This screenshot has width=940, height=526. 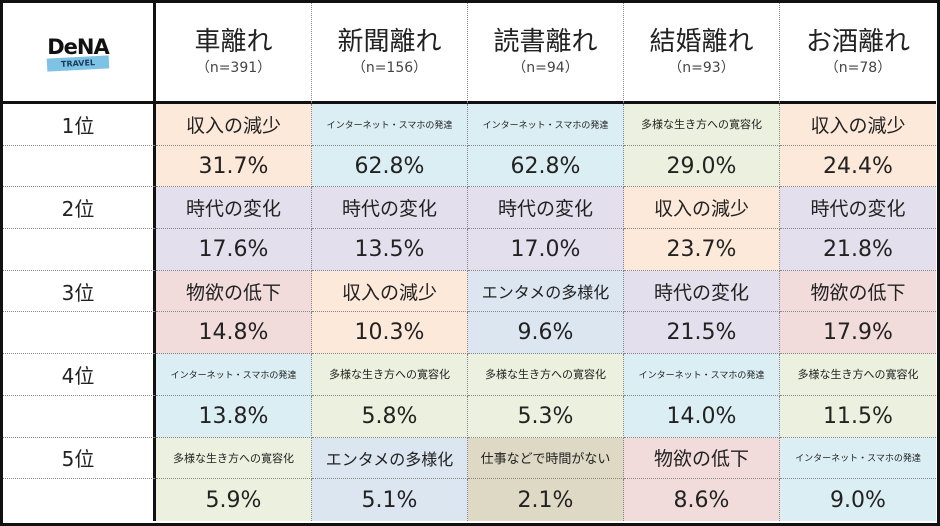 I want to click on column-header: 読書離れ （n=94）, so click(x=546, y=53).